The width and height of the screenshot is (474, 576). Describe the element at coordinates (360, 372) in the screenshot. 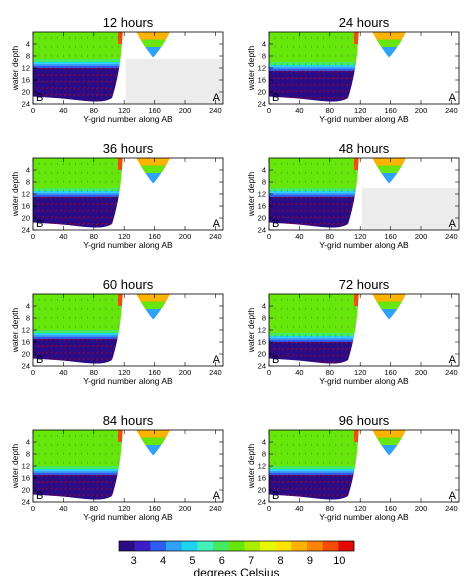

I see `x-tick-label: 120` at that location.